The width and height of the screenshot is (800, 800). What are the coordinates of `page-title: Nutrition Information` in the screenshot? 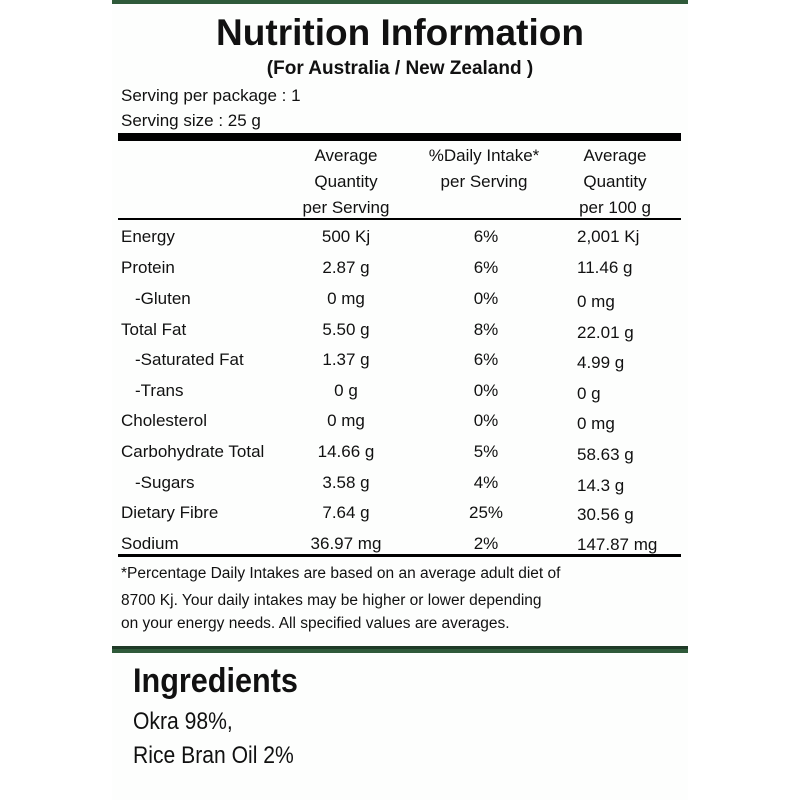 It's located at (400, 32).